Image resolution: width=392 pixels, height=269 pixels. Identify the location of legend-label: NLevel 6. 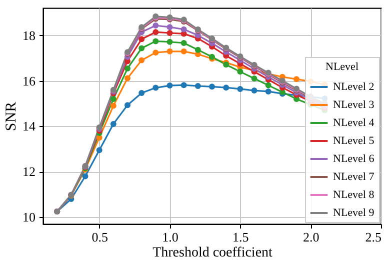
(354, 159).